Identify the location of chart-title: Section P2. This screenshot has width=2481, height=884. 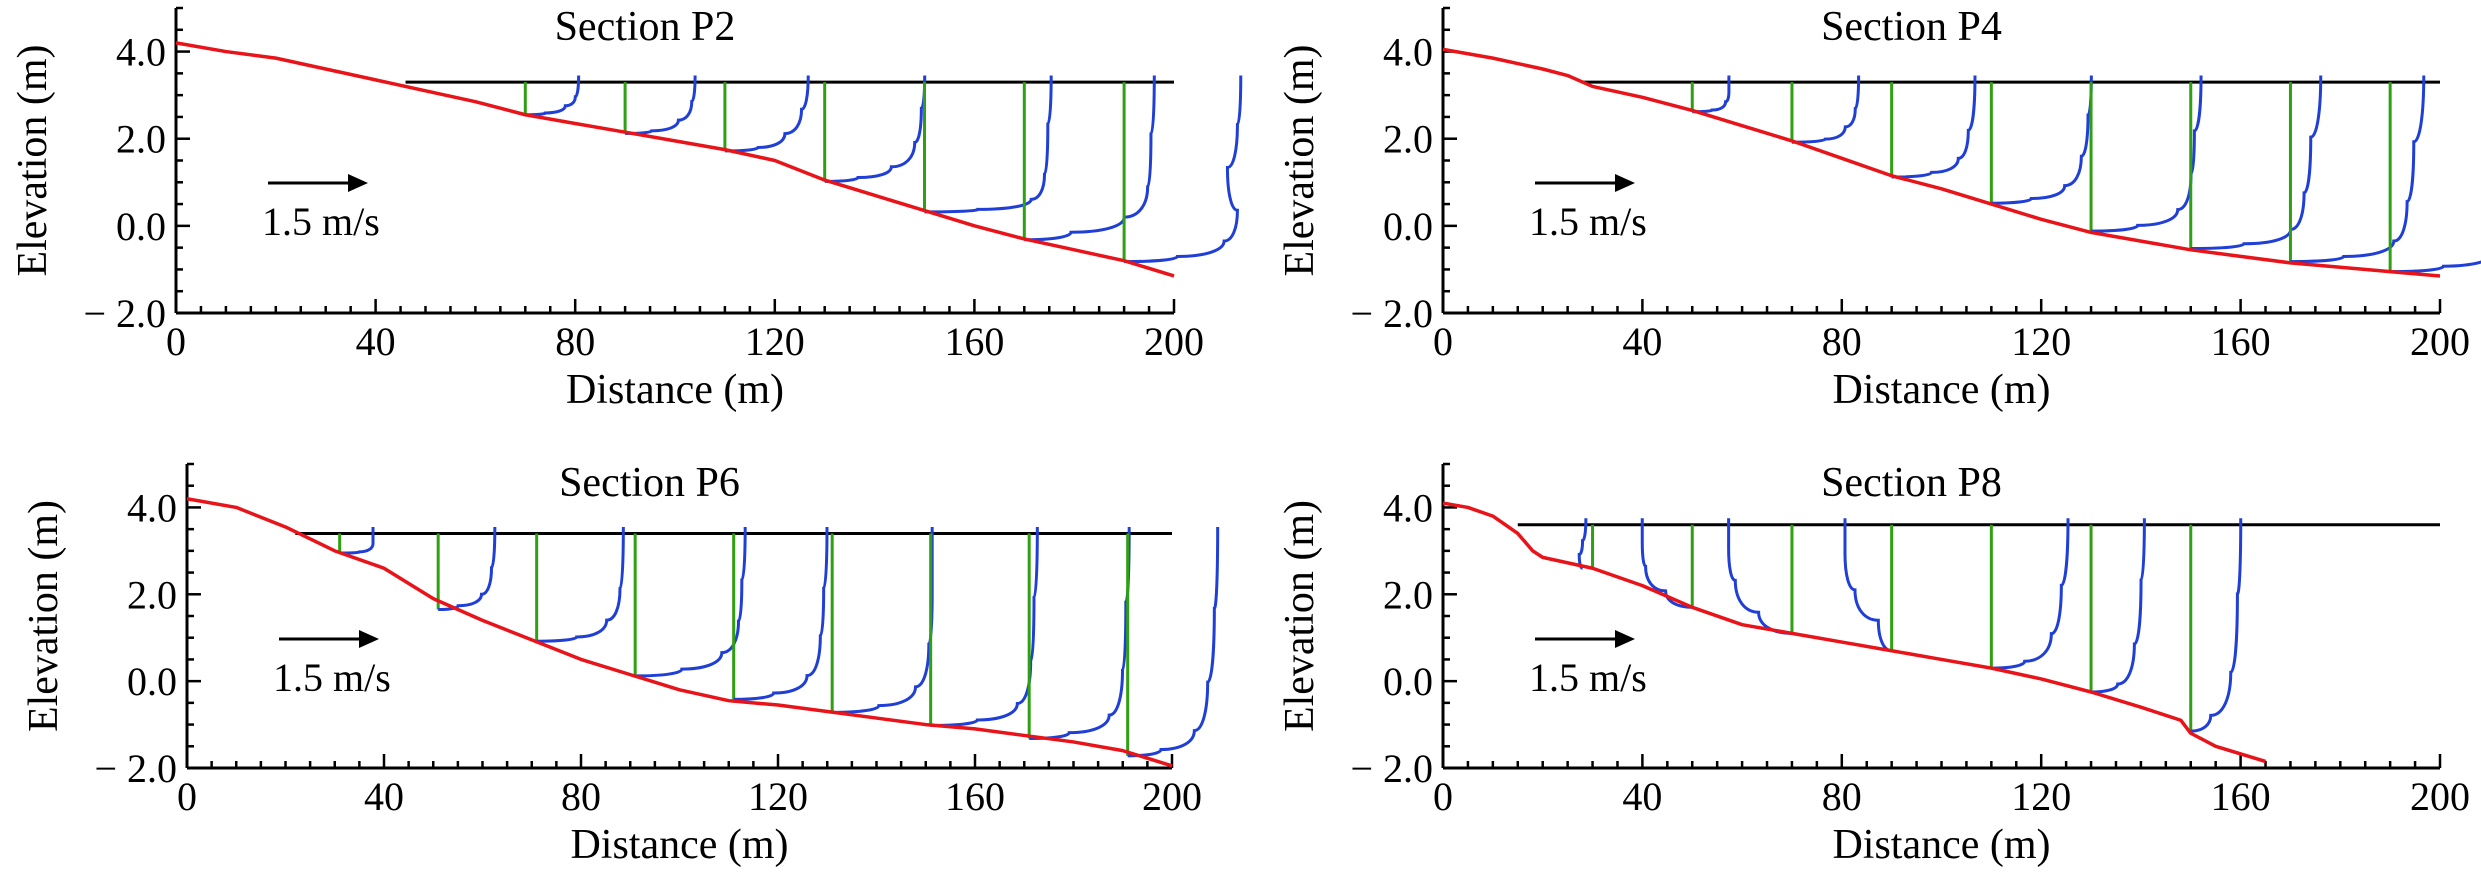
(645, 27).